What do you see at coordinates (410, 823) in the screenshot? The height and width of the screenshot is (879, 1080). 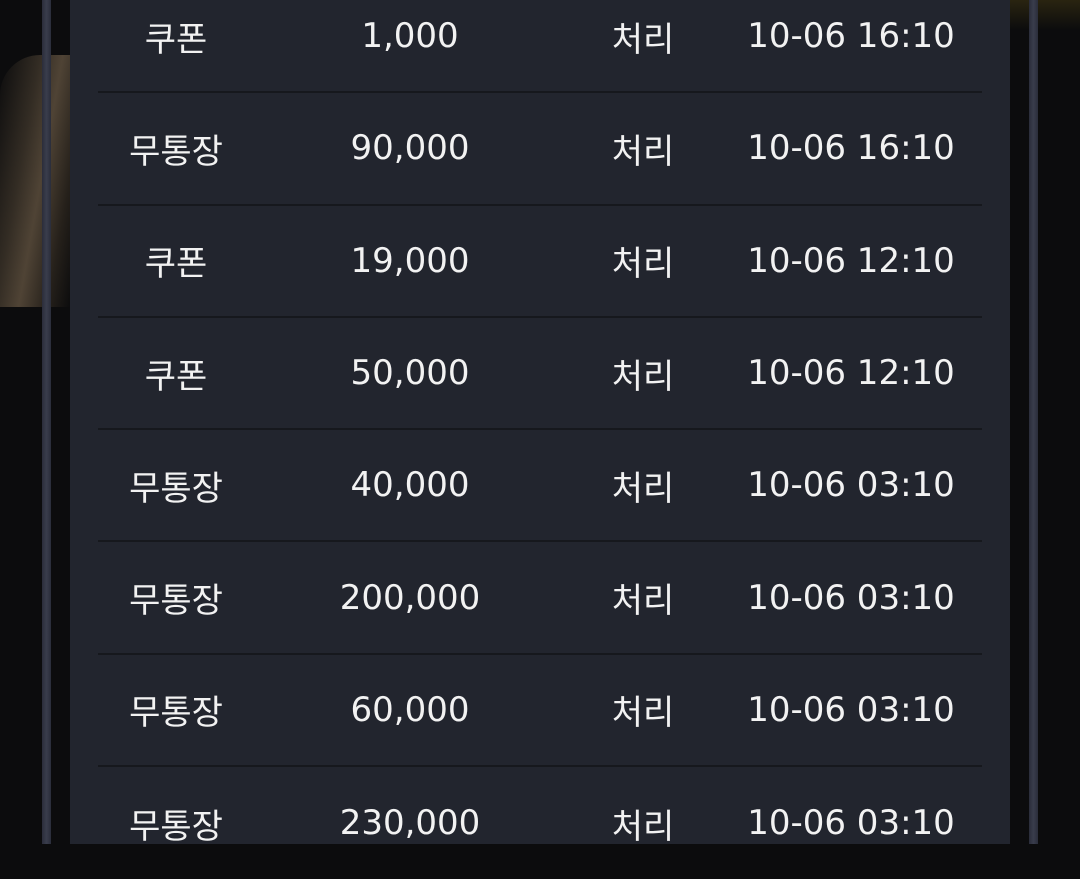 I see `transaction-amount: 230,000` at bounding box center [410, 823].